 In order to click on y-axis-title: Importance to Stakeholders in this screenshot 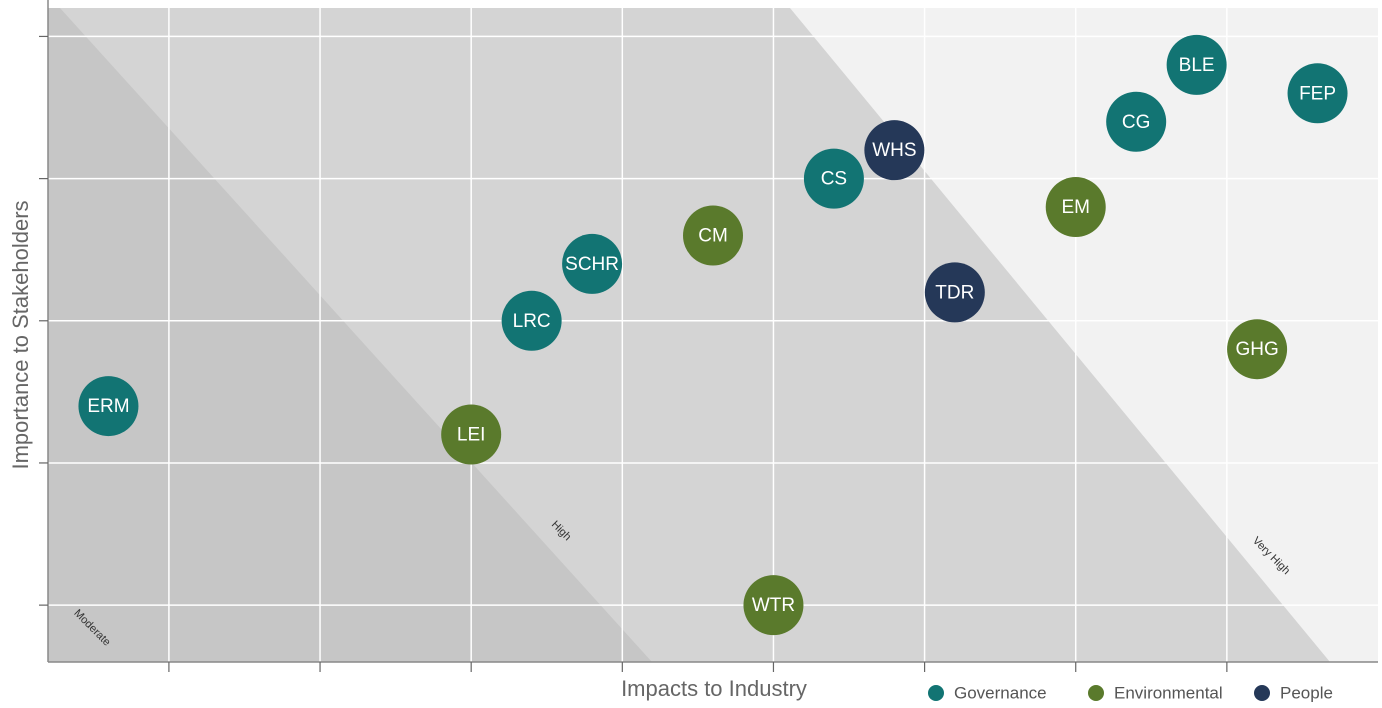, I will do `click(20, 334)`.